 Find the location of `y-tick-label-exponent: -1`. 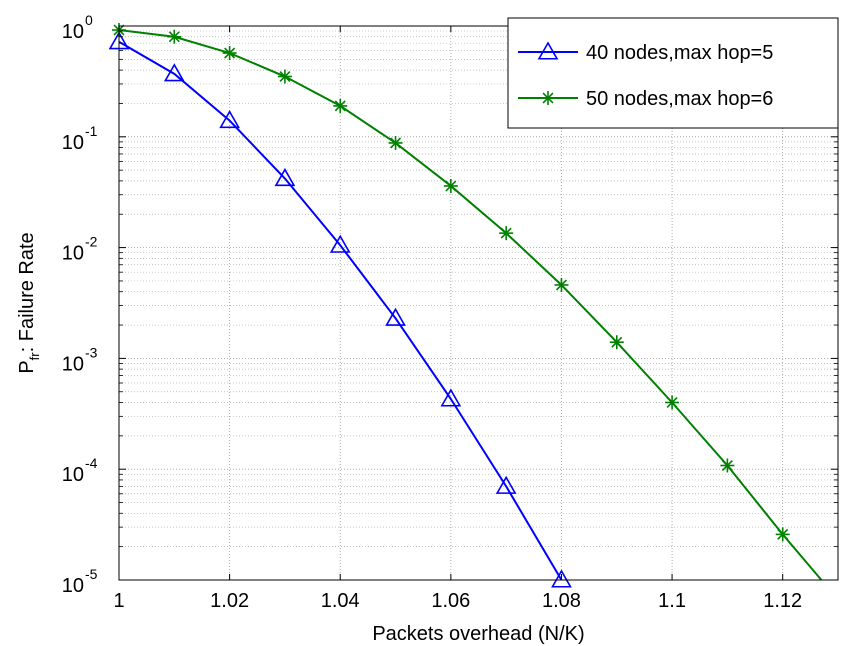

y-tick-label-exponent: -1 is located at coordinates (91, 131).